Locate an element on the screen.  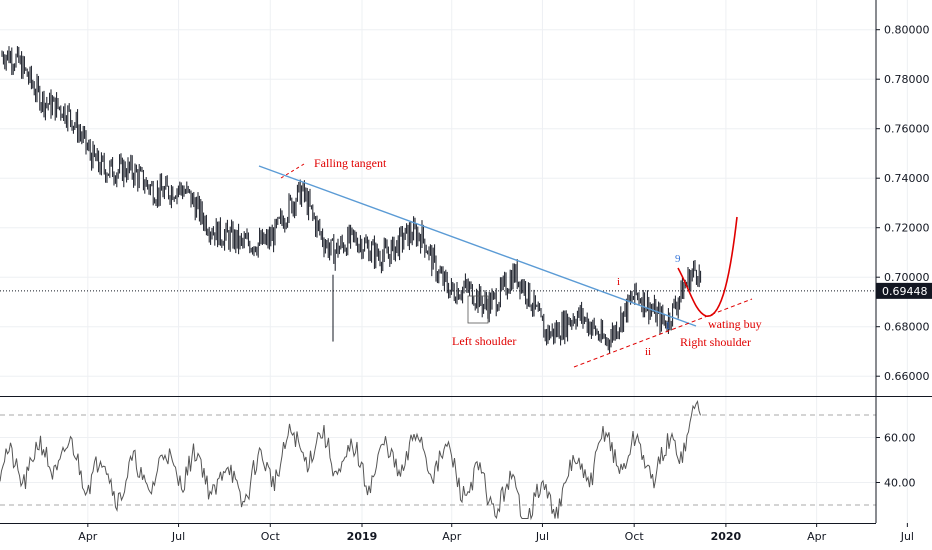
falling-tangent-pointer is located at coordinates (292, 171).